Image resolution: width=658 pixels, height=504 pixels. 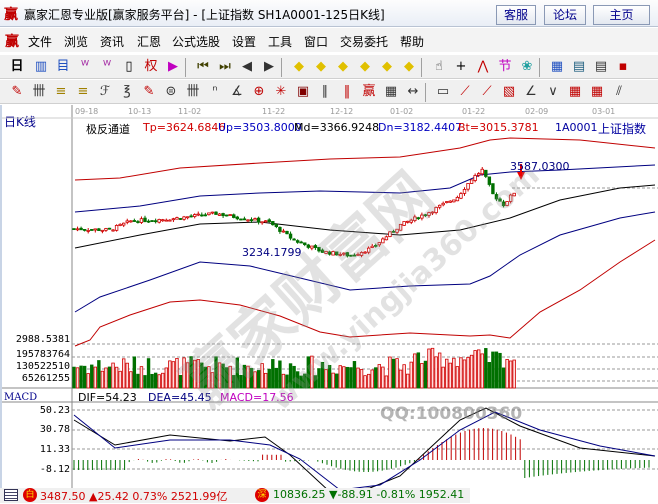 I want to click on mesh1-tool-icon: ▦, so click(x=575, y=91).